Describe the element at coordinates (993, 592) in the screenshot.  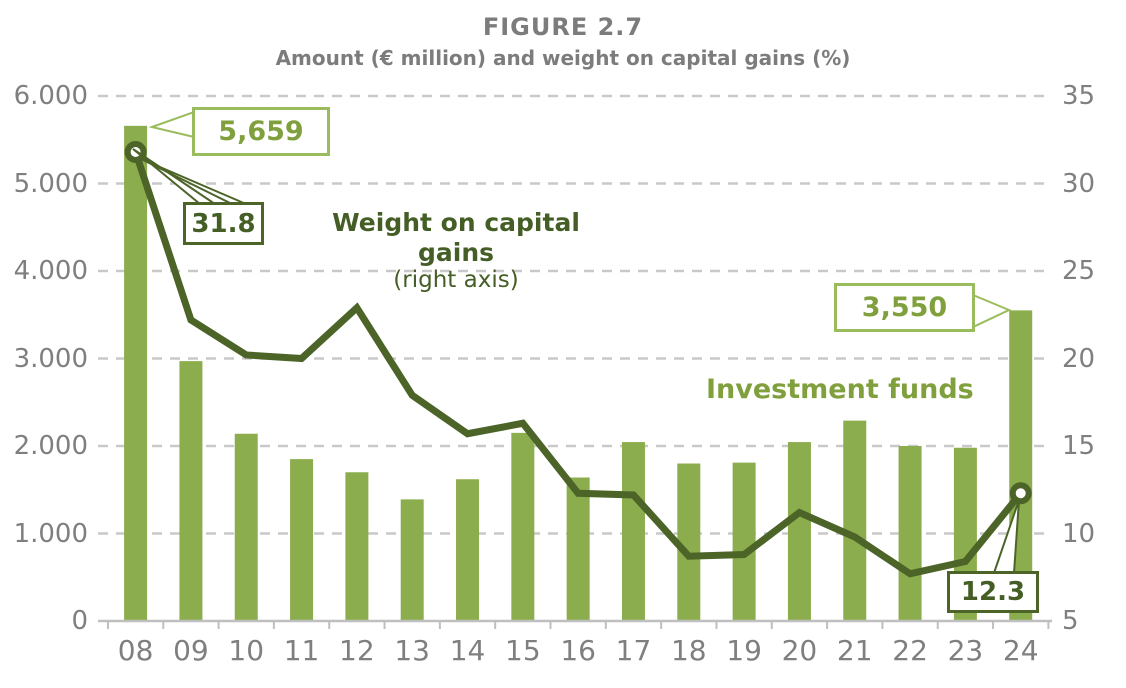
I see `data-label-line-2024: 12.3` at that location.